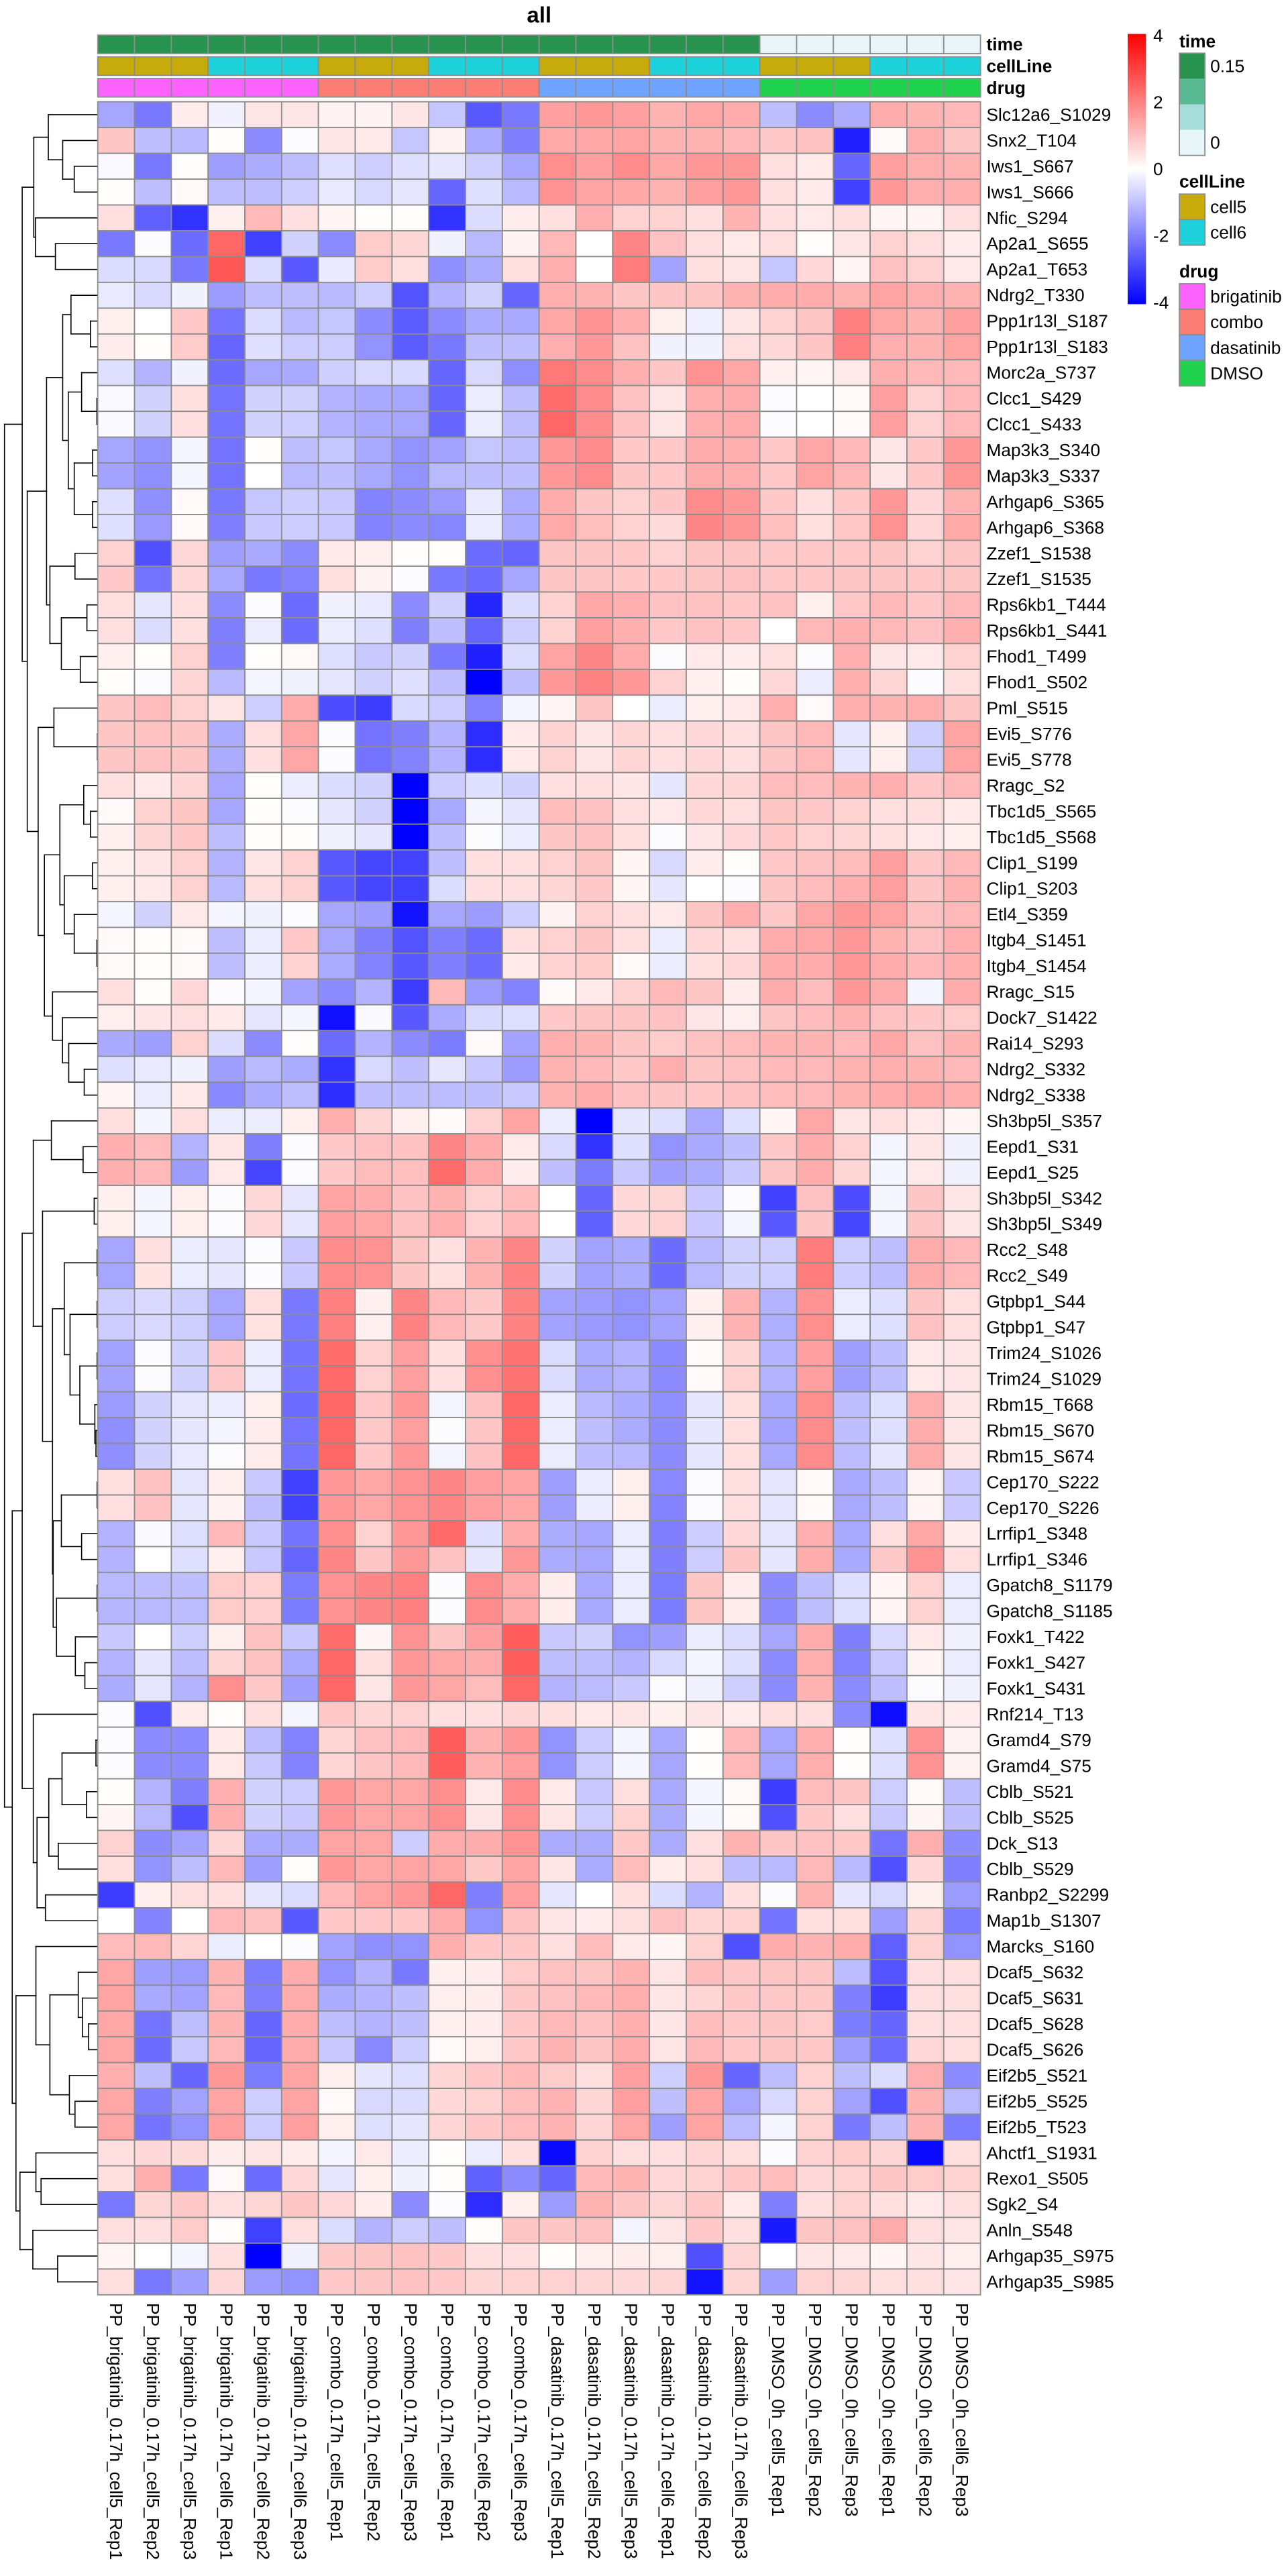 This screenshot has width=1288, height=2576. I want to click on column-label: PP_brigatinib_0.17h_cell6_Rep3, so click(300, 2431).